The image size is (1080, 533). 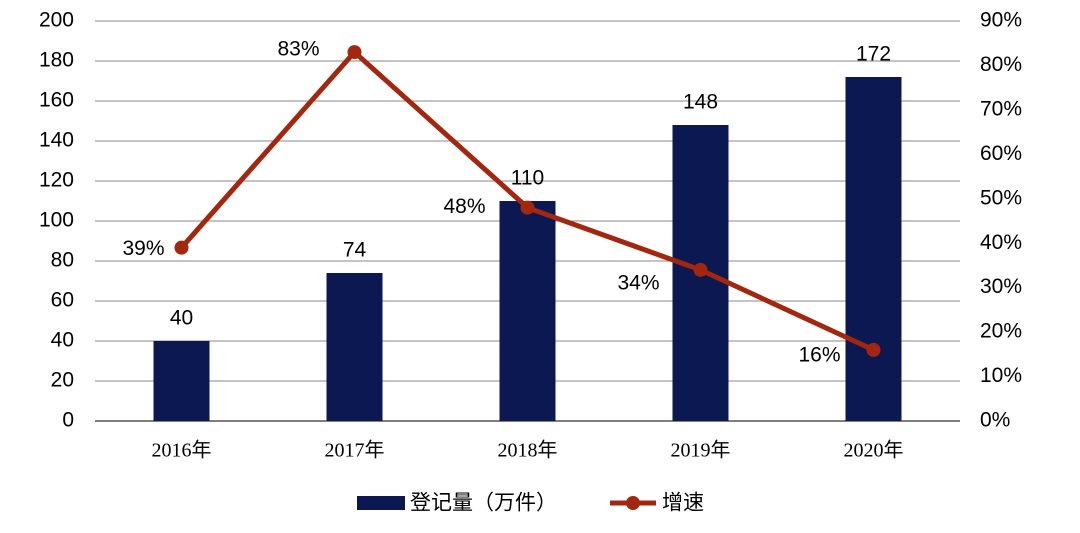 What do you see at coordinates (1001, 375) in the screenshot?
I see `y2-tick-label: 10%` at bounding box center [1001, 375].